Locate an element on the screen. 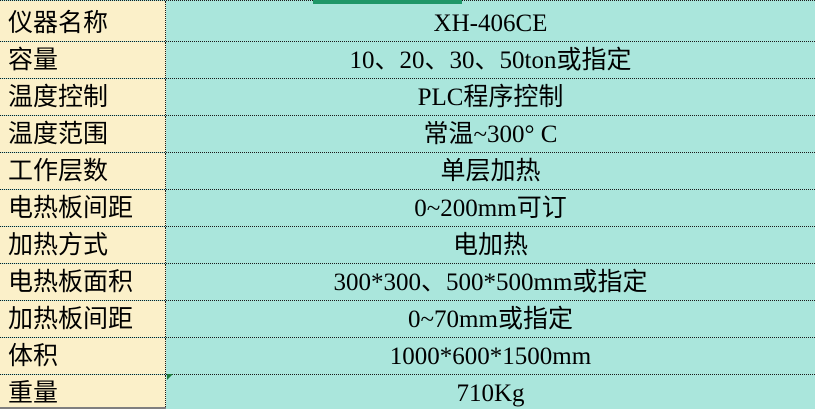 This screenshot has height=409, width=815. spec-value-text: 常温~300° C is located at coordinates (490, 134).